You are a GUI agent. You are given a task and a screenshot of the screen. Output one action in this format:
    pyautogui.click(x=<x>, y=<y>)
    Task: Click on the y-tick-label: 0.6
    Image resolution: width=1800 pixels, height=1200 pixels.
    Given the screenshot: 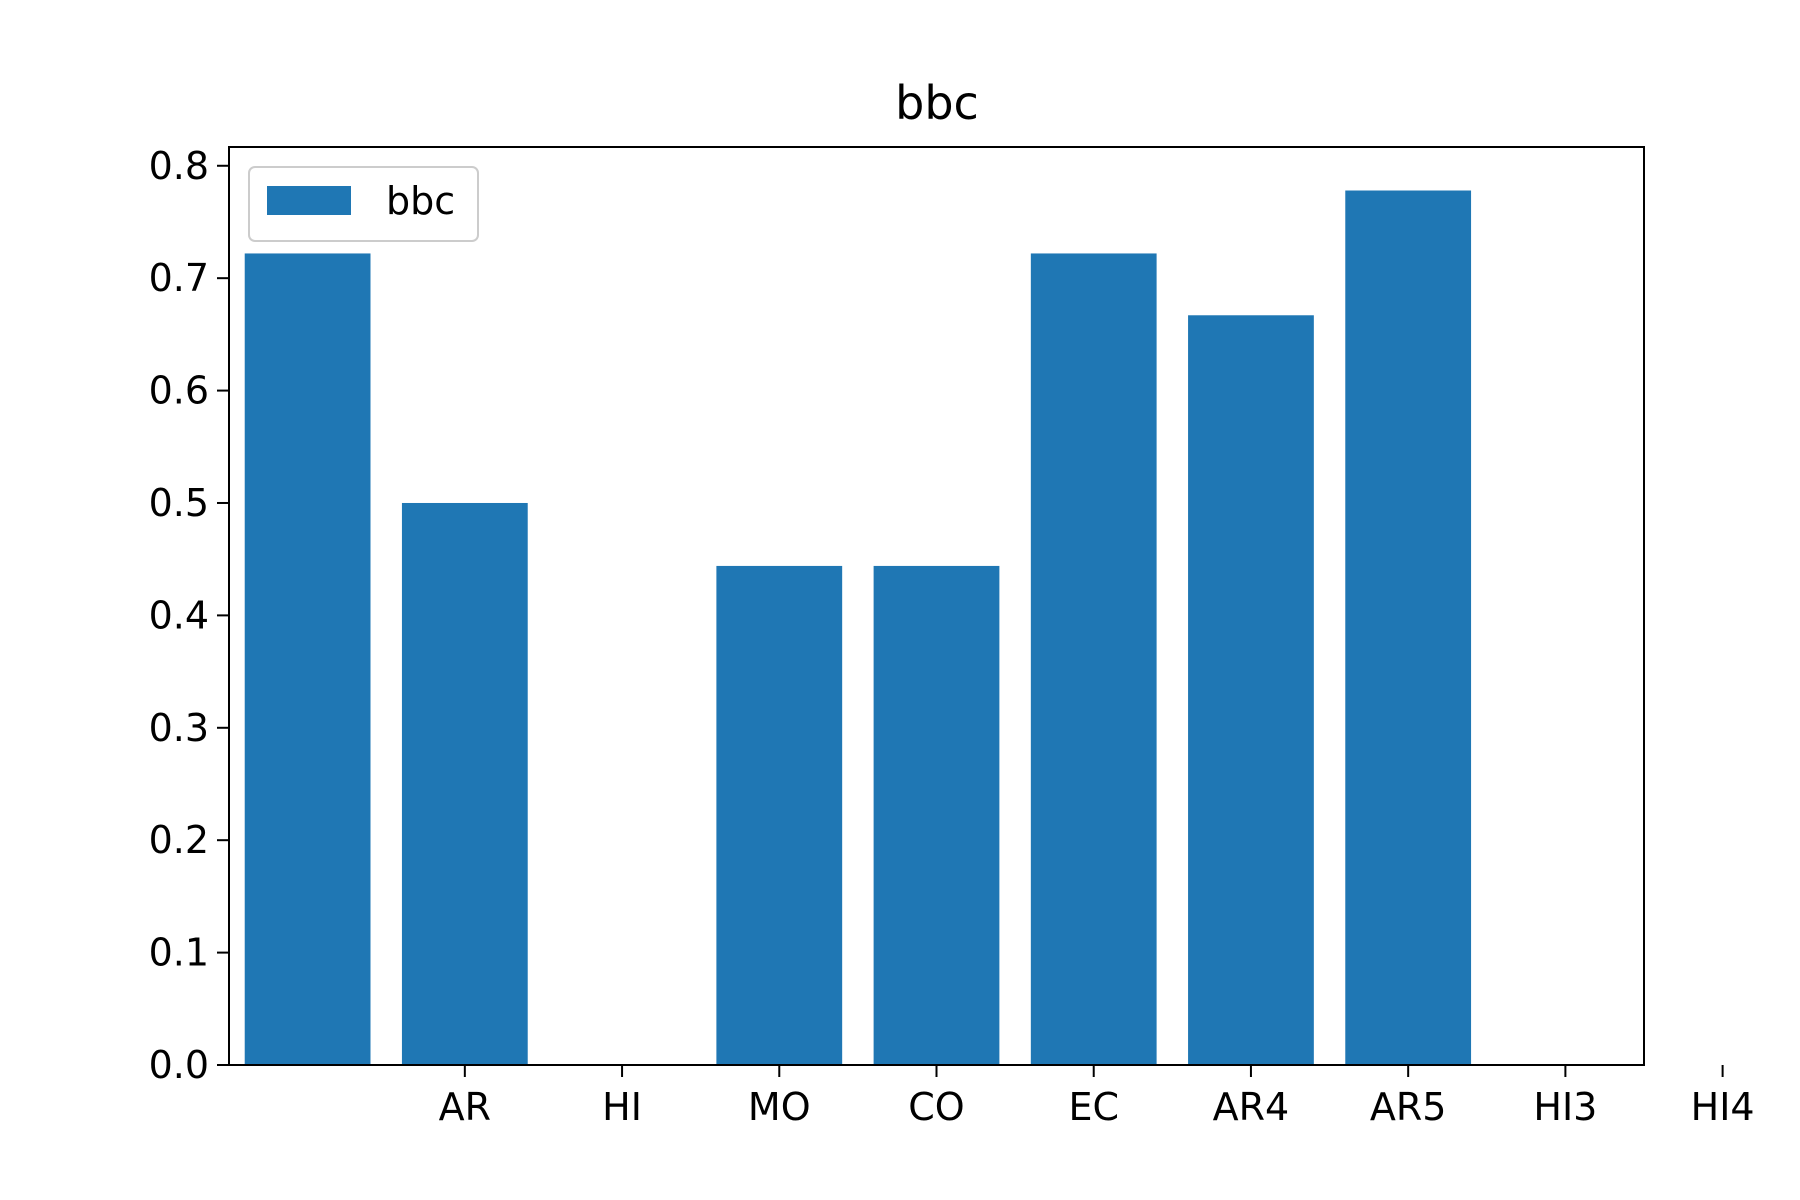 What is the action you would take?
    pyautogui.click(x=179, y=391)
    